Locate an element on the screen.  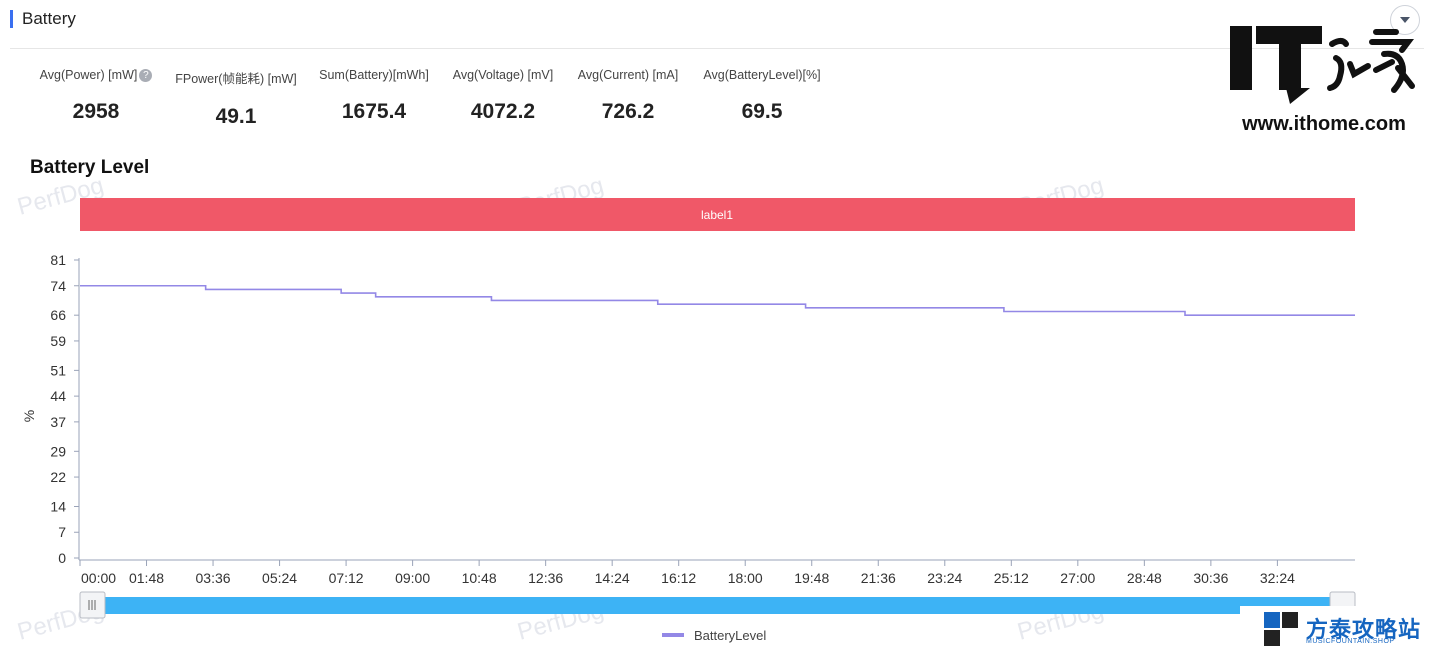
y-tick-label: 22 is located at coordinates (58, 477).